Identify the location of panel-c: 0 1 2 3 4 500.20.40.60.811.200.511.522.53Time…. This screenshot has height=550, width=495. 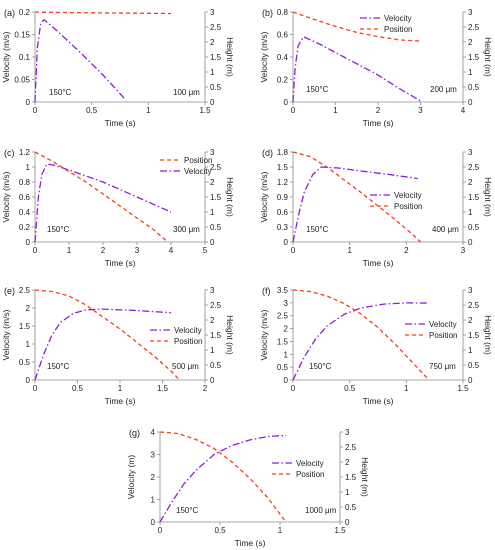
(118, 208).